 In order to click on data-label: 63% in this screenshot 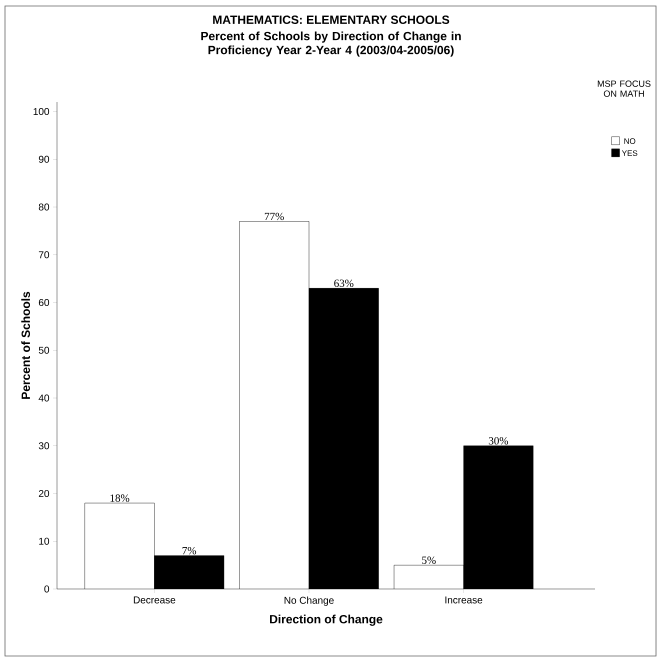, I will do `click(344, 283)`.